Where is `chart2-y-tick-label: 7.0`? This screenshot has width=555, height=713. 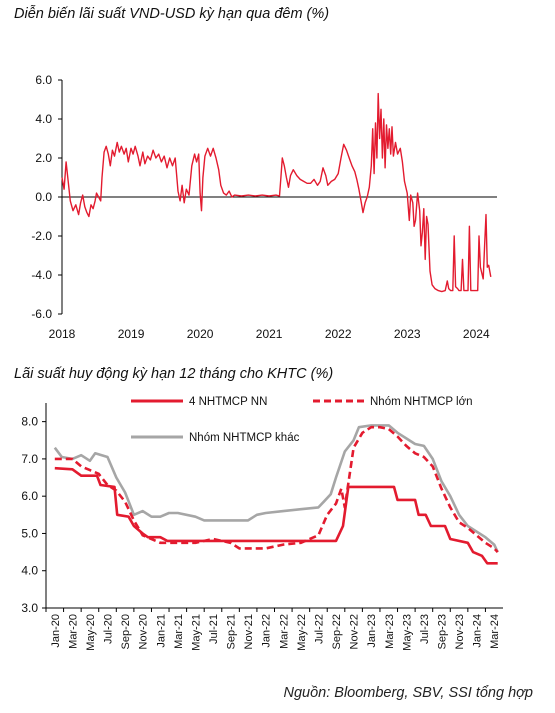 chart2-y-tick-label: 7.0 is located at coordinates (29, 459).